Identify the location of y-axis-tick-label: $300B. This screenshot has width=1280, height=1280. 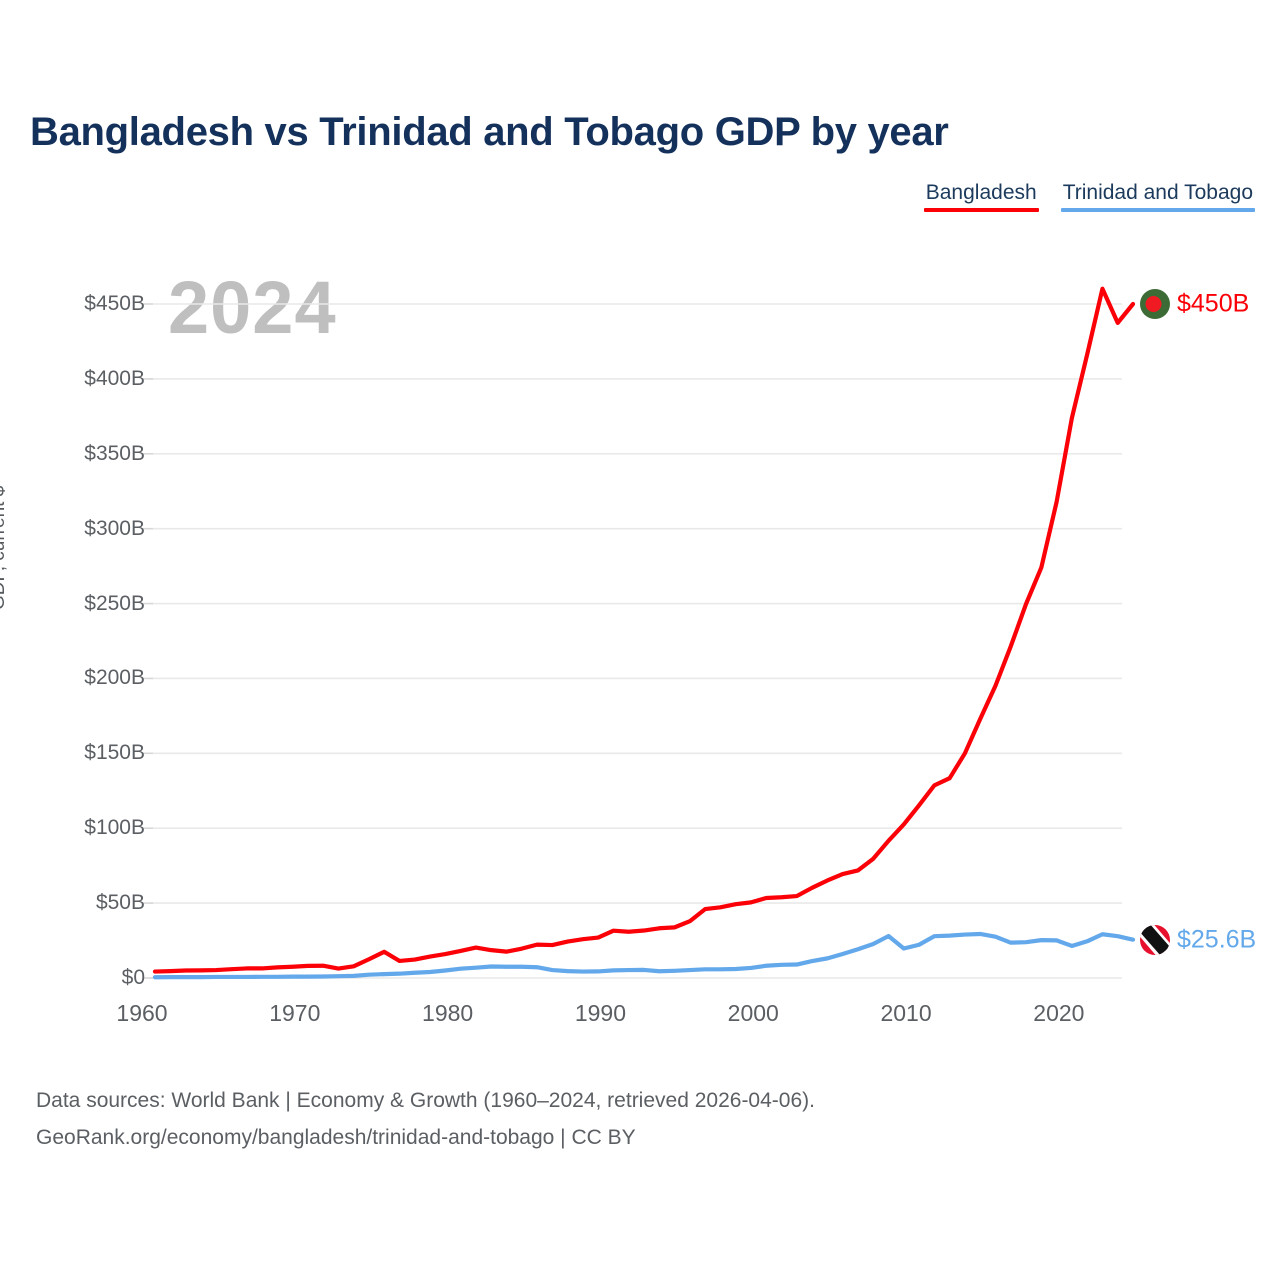
(114, 528).